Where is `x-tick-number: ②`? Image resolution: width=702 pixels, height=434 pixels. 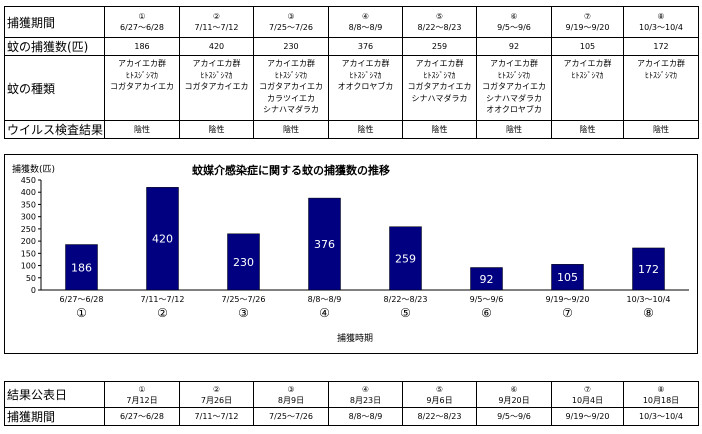
x-tick-number: ② is located at coordinates (162, 313).